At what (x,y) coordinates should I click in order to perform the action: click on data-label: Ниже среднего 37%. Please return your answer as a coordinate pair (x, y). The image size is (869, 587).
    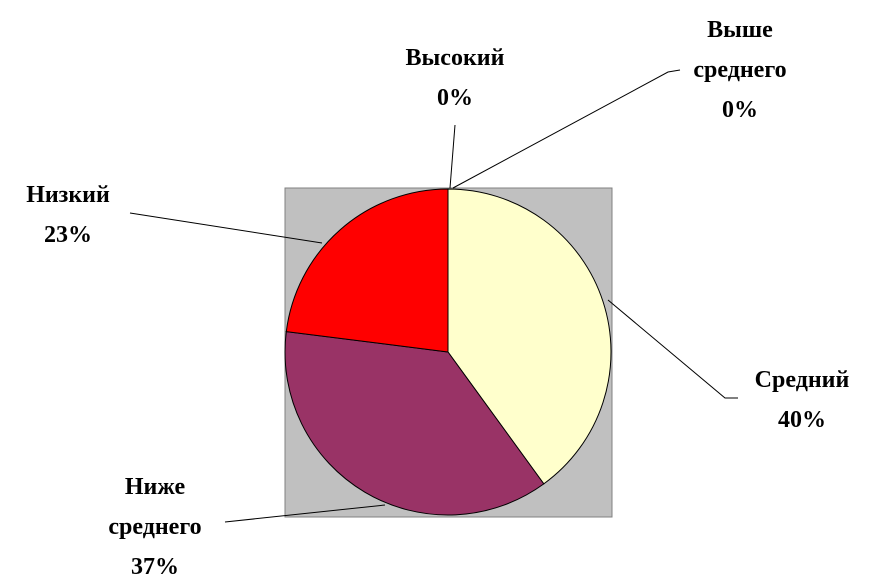
    Looking at the image, I should click on (155, 527).